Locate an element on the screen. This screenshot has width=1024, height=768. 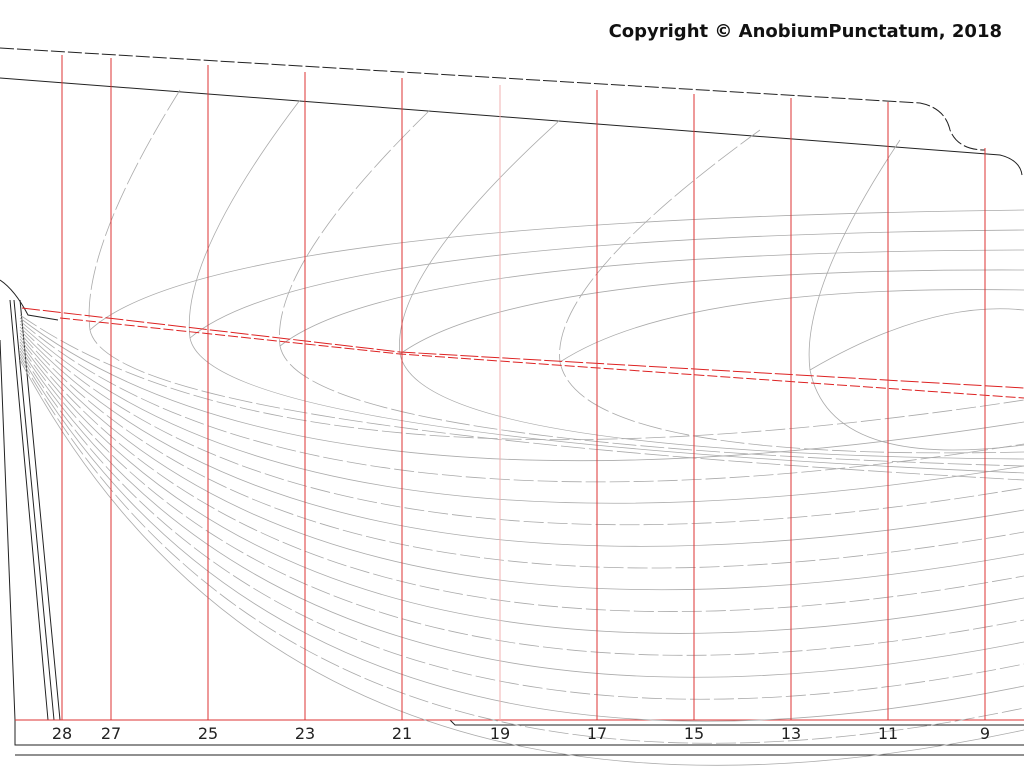
station-label: 27 is located at coordinates (111, 733).